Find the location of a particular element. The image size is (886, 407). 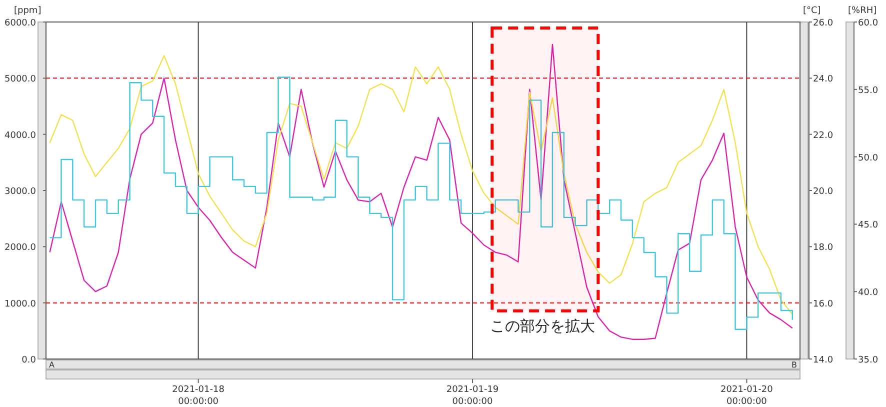

y3-tick-label: 35.0 is located at coordinates (868, 361).